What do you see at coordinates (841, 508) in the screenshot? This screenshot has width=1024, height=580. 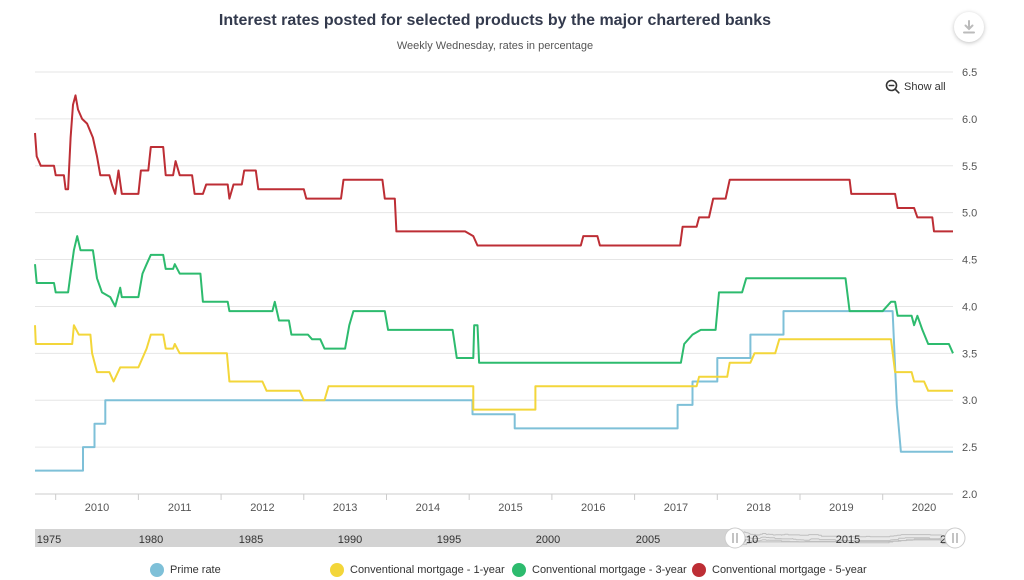 I see `x-tick-label: 2019` at bounding box center [841, 508].